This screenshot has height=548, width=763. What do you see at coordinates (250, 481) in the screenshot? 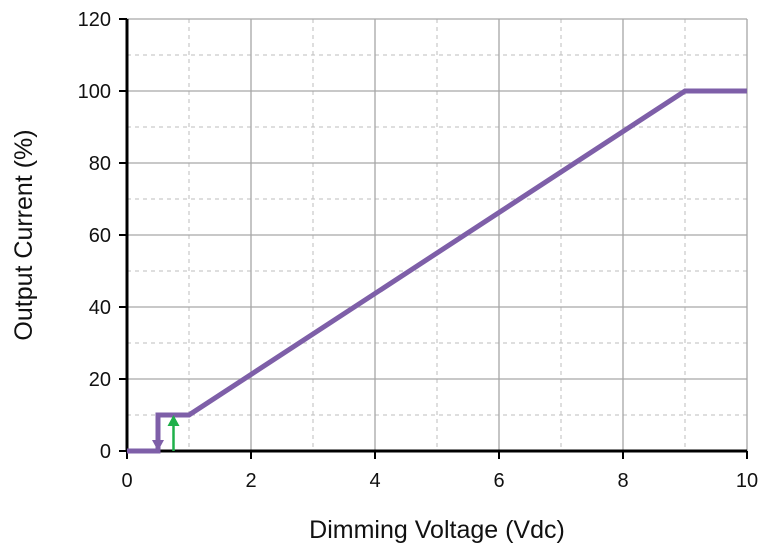
I see `x-tick-label: 2` at bounding box center [250, 481].